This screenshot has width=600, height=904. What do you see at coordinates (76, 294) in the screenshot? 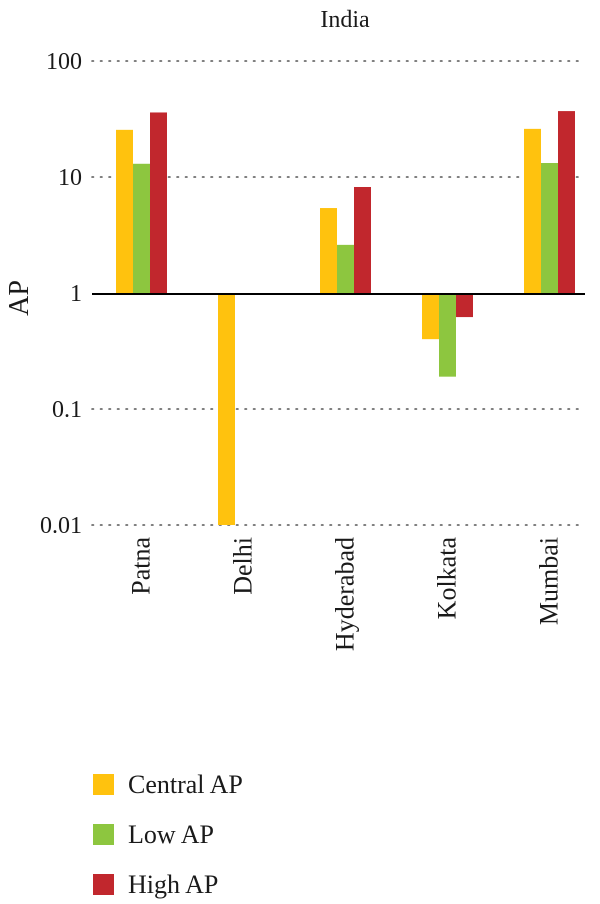
I see `y-tick-label: 1` at bounding box center [76, 294].